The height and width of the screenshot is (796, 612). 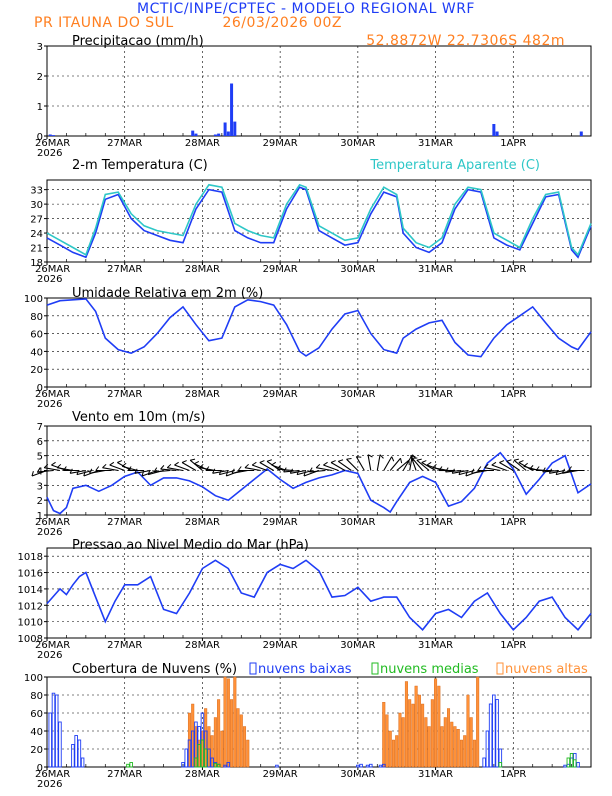 I want to click on clouds-title: Cobertura de Nuvens (%), so click(x=154, y=669).